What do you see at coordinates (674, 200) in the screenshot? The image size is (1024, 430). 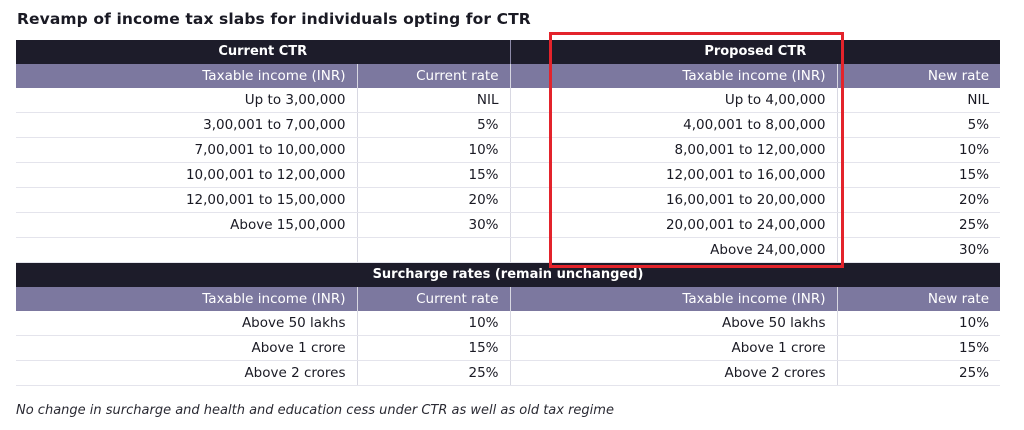 I see `cell-proposed-income: 16,00,001 to 20,00,000` at bounding box center [674, 200].